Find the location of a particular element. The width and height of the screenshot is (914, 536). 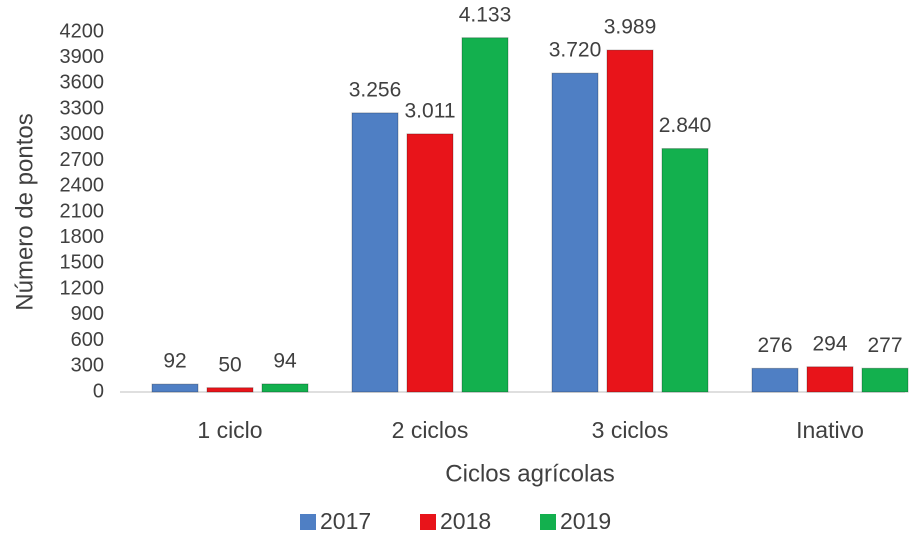

x-tick-label: 2 ciclos is located at coordinates (430, 430).